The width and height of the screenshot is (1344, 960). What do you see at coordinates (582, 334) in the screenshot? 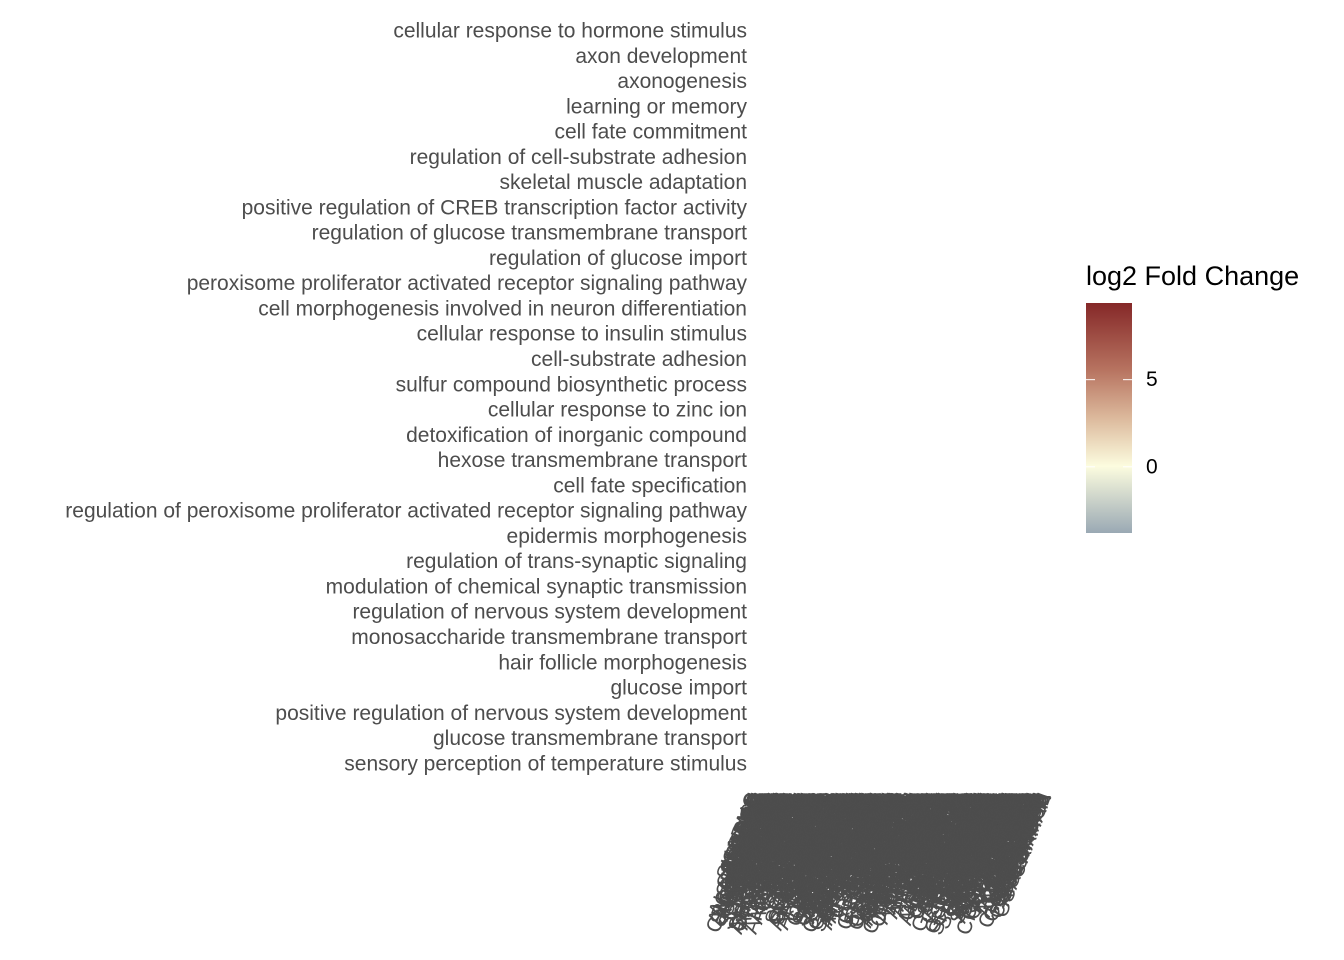
I see `y-tick-label: cellular response to insulin stimulus` at bounding box center [582, 334].